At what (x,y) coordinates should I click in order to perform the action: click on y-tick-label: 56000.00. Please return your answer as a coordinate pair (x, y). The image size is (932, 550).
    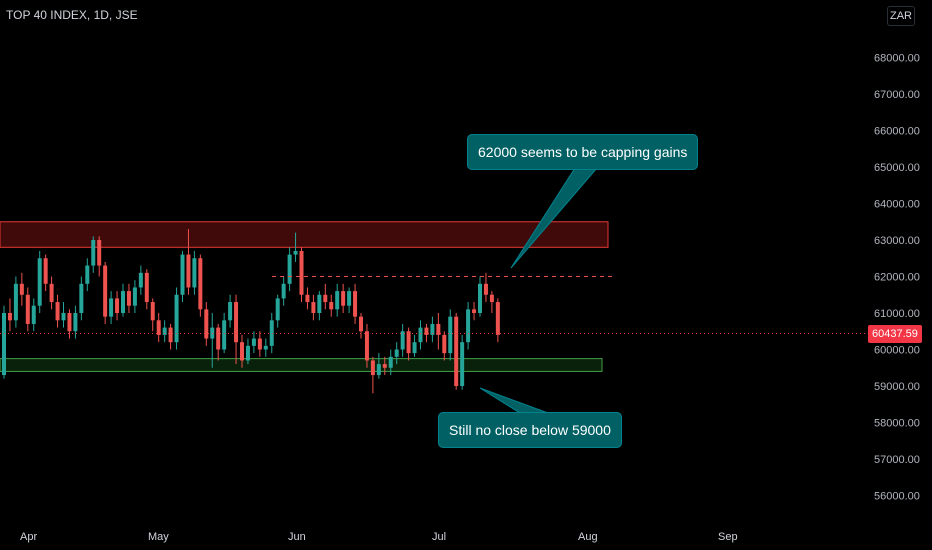
    Looking at the image, I should click on (897, 497).